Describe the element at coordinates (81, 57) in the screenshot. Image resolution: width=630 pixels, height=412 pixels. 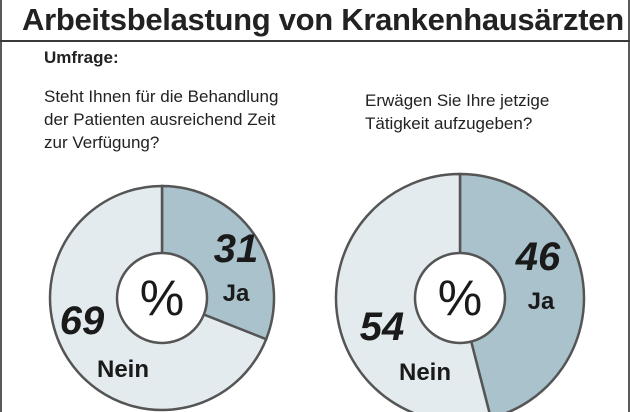
I see `survey-label: Umfrage:` at that location.